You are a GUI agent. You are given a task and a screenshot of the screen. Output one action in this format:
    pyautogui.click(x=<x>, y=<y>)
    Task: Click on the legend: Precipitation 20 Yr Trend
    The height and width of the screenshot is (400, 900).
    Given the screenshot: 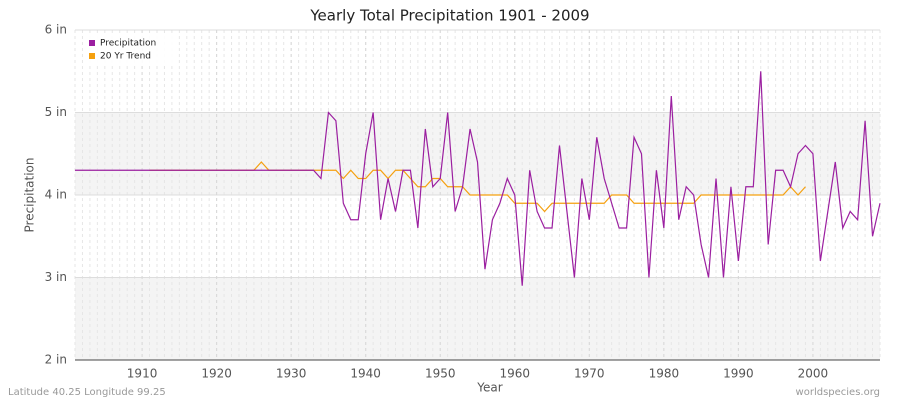 What is the action you would take?
    pyautogui.click(x=129, y=50)
    